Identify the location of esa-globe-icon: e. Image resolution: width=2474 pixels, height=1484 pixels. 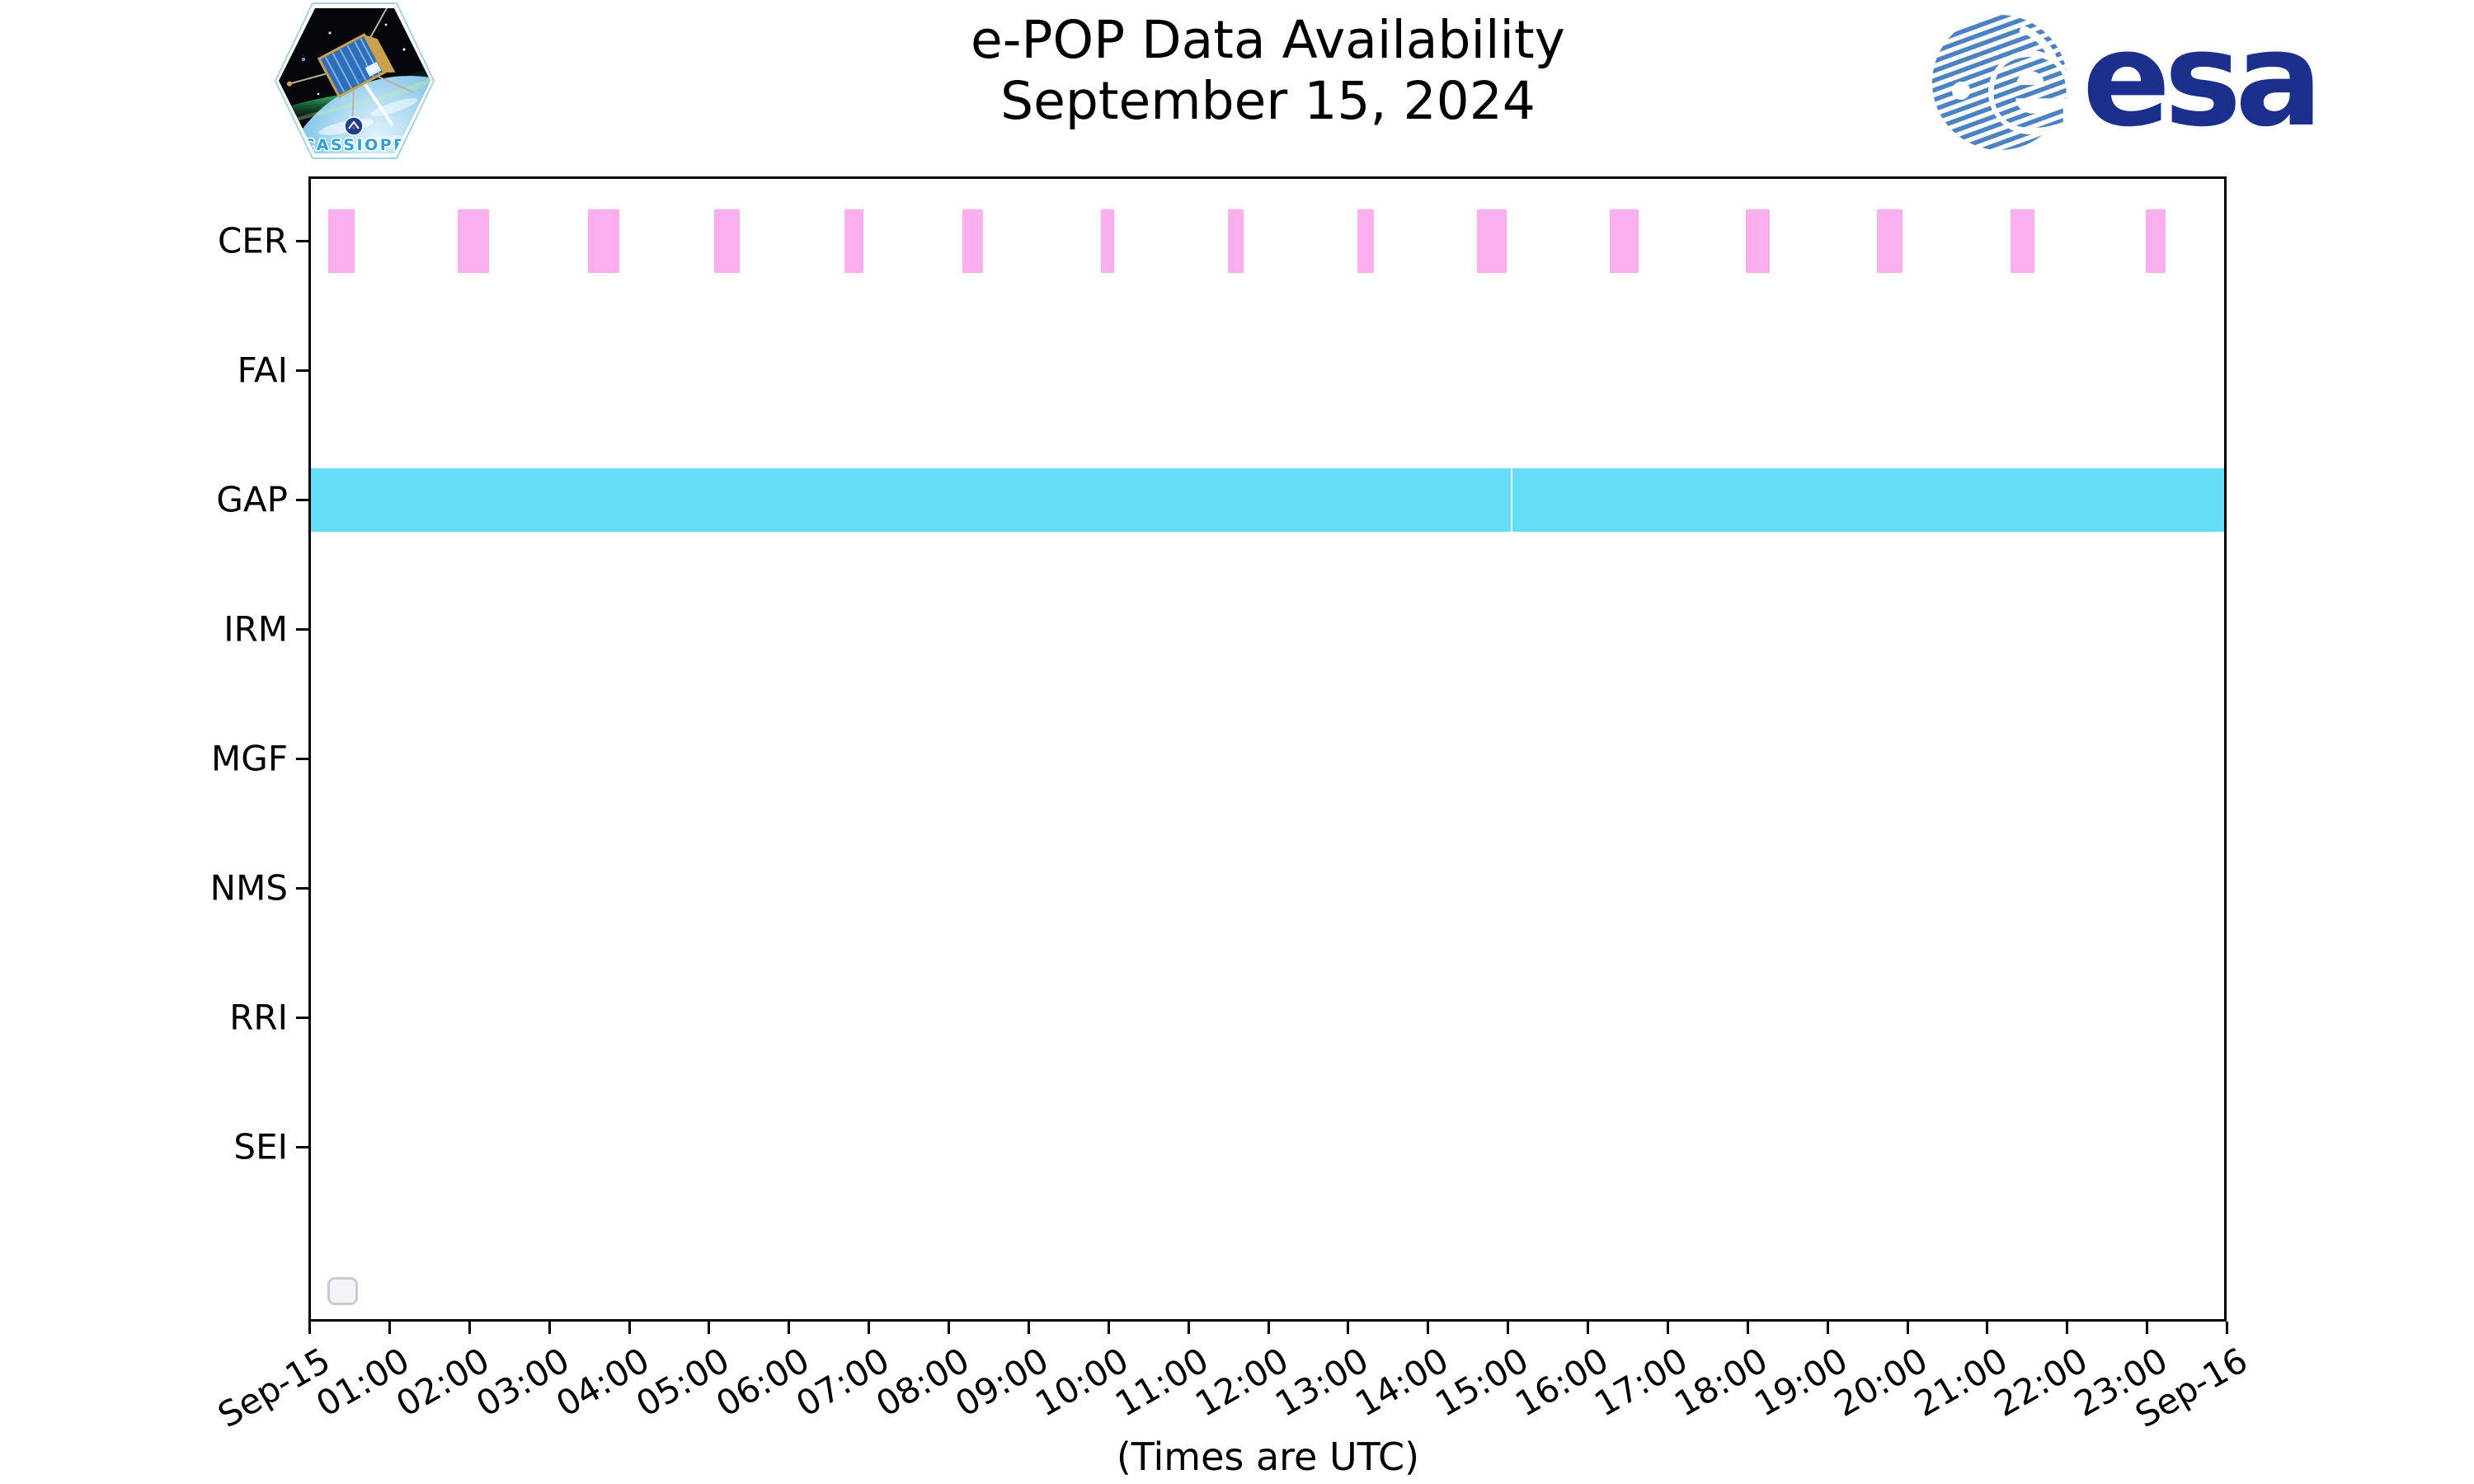
(2002, 83).